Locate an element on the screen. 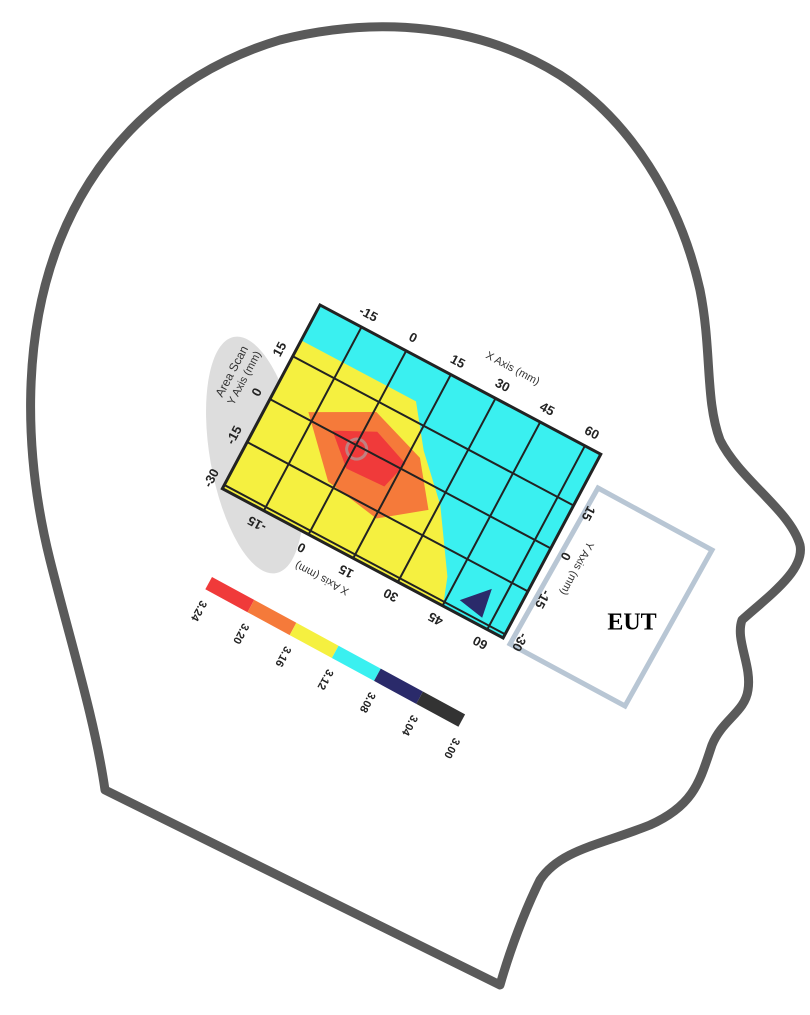  y-tick-label: 15 is located at coordinates (279, 349).